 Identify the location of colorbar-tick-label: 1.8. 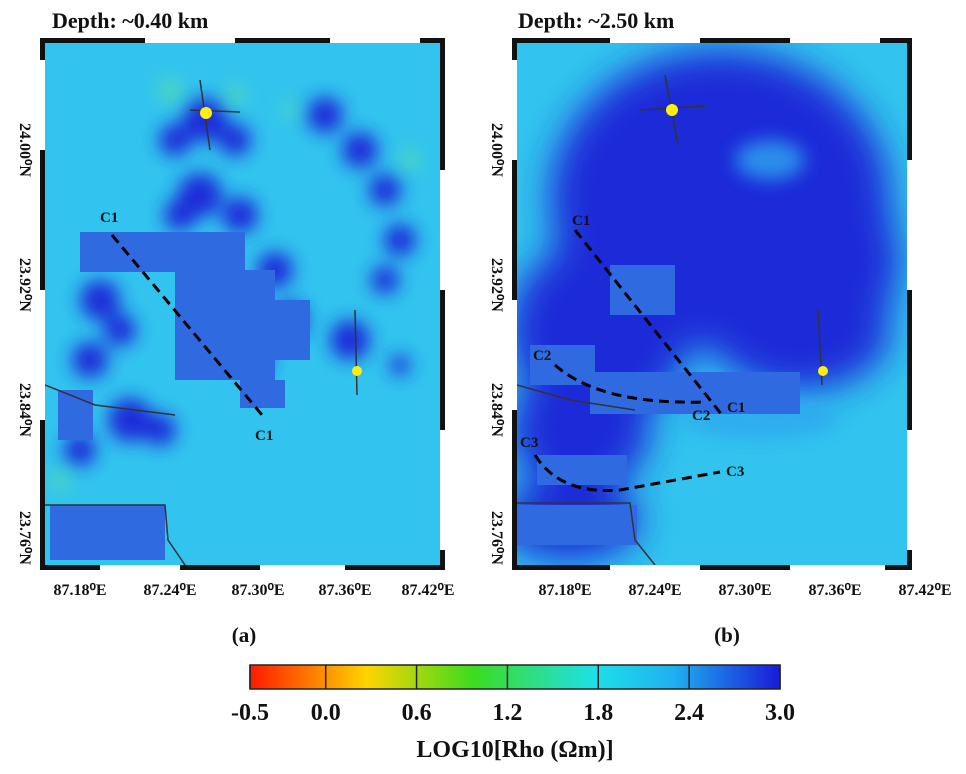
(598, 713).